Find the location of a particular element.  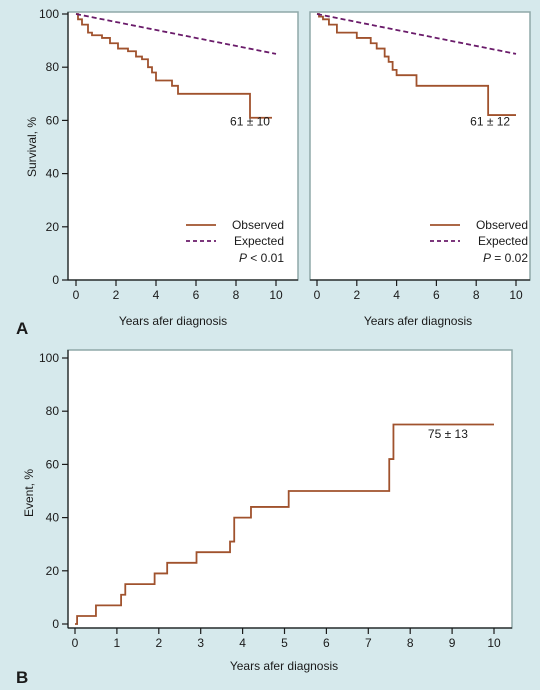

legend-p-value: P = 0.02 is located at coordinates (505, 258).